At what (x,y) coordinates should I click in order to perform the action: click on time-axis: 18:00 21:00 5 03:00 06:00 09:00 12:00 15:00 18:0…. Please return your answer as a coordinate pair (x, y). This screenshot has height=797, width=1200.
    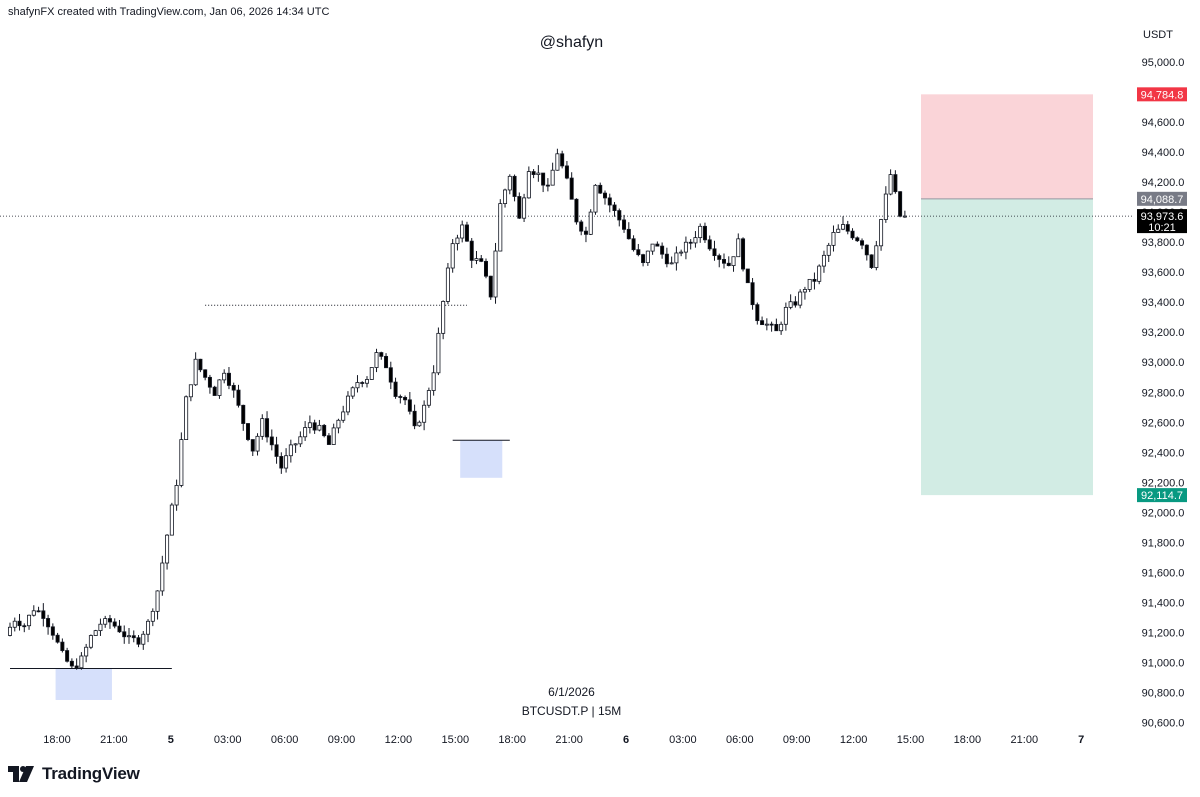
    Looking at the image, I should click on (563, 740).